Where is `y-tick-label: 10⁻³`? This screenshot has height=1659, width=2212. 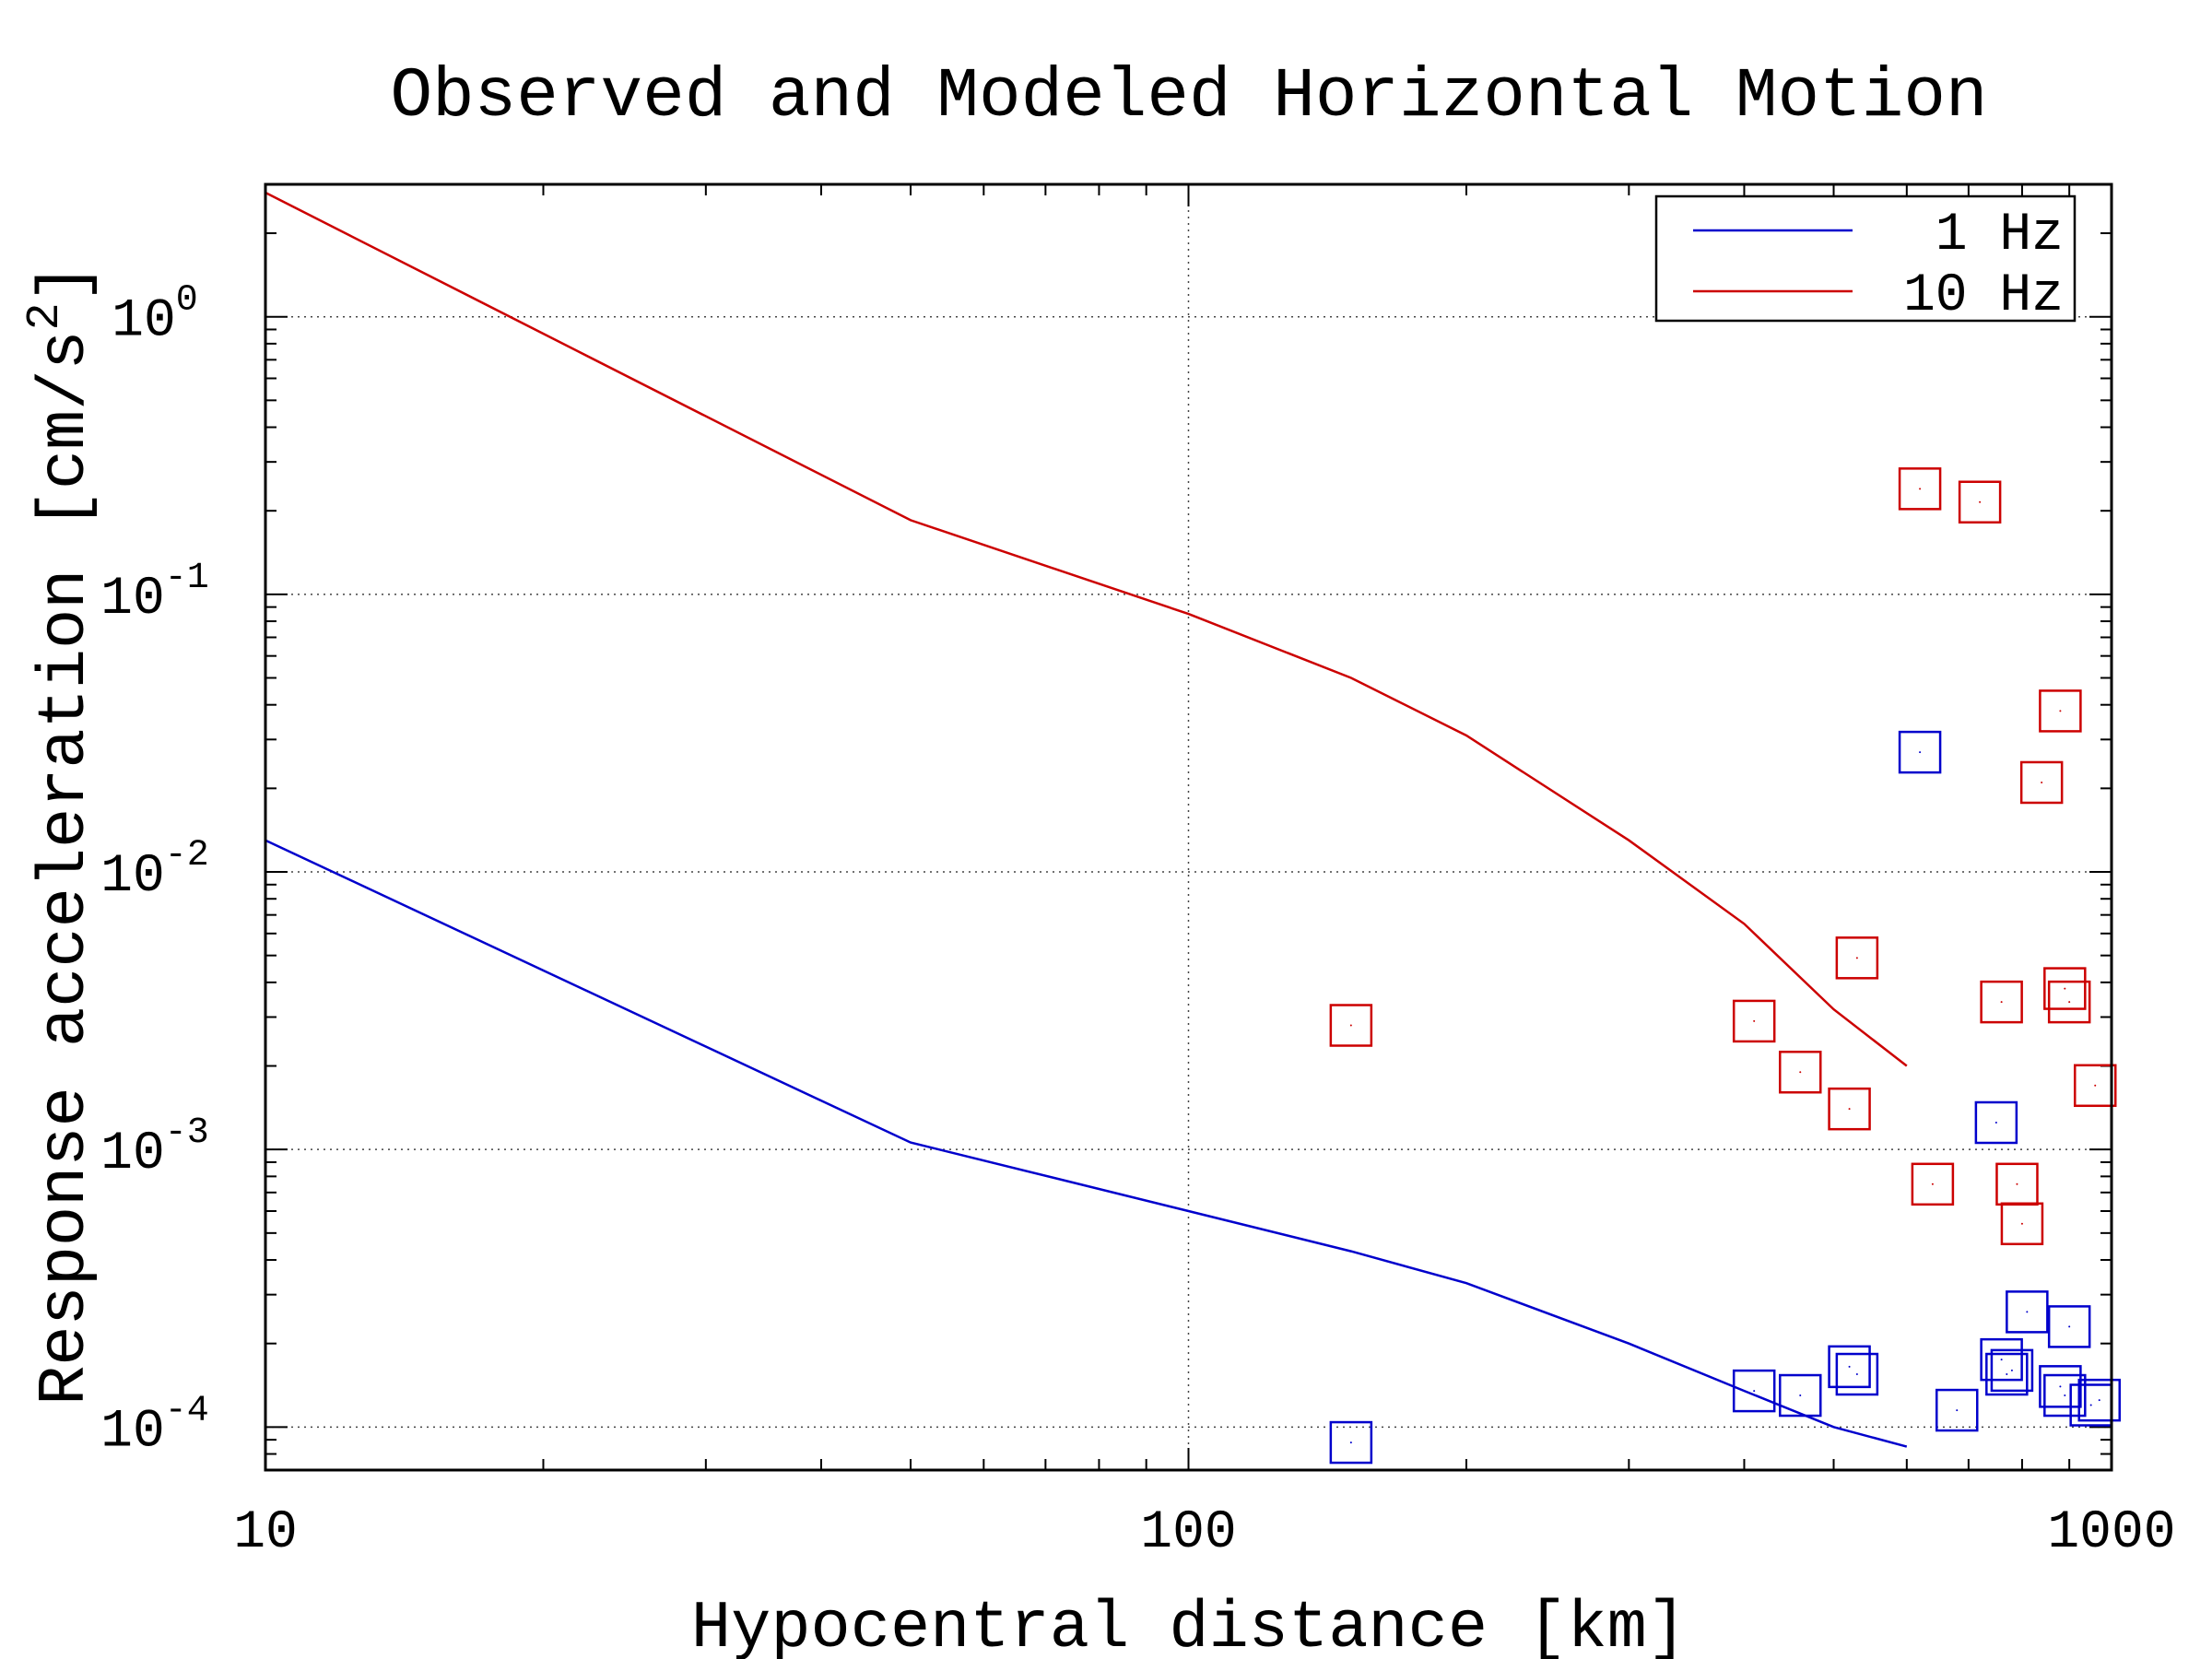
y-tick-label: 10⁻³ is located at coordinates (154, 1148).